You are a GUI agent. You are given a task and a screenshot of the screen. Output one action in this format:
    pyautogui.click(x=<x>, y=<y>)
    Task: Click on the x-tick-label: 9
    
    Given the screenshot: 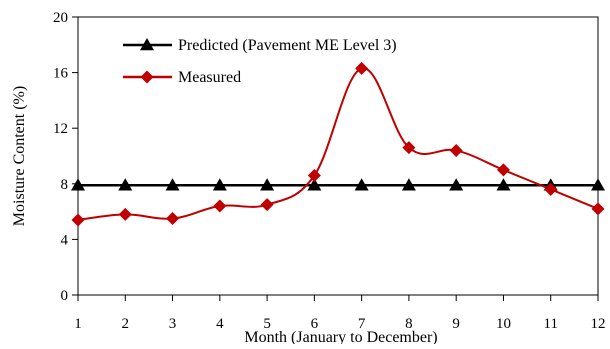 What is the action you would take?
    pyautogui.click(x=456, y=324)
    